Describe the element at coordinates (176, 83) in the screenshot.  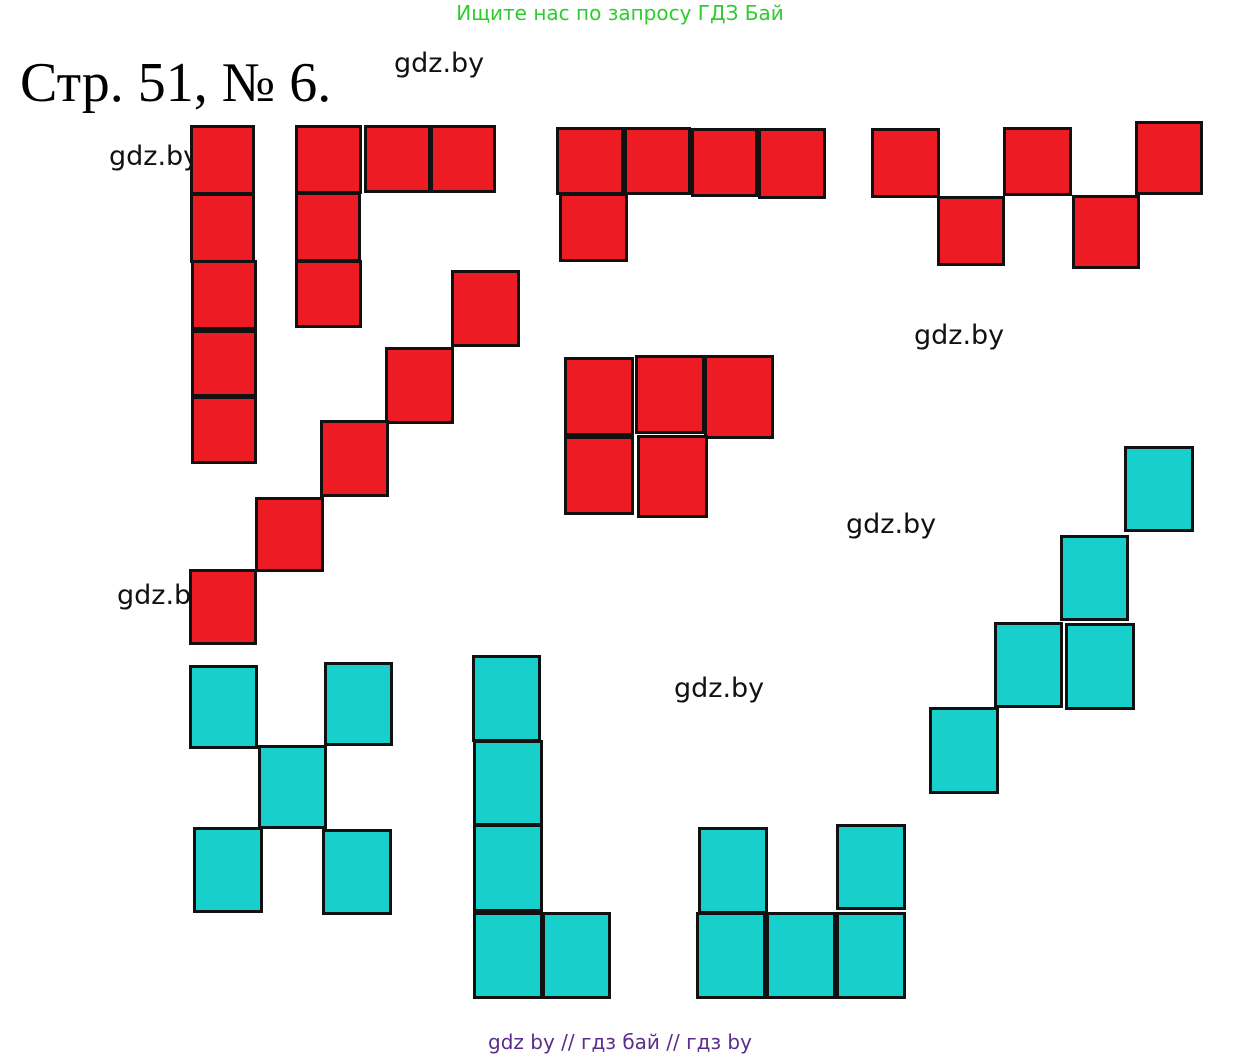
I see `page-title: Стр. 51, № 6.` at that location.